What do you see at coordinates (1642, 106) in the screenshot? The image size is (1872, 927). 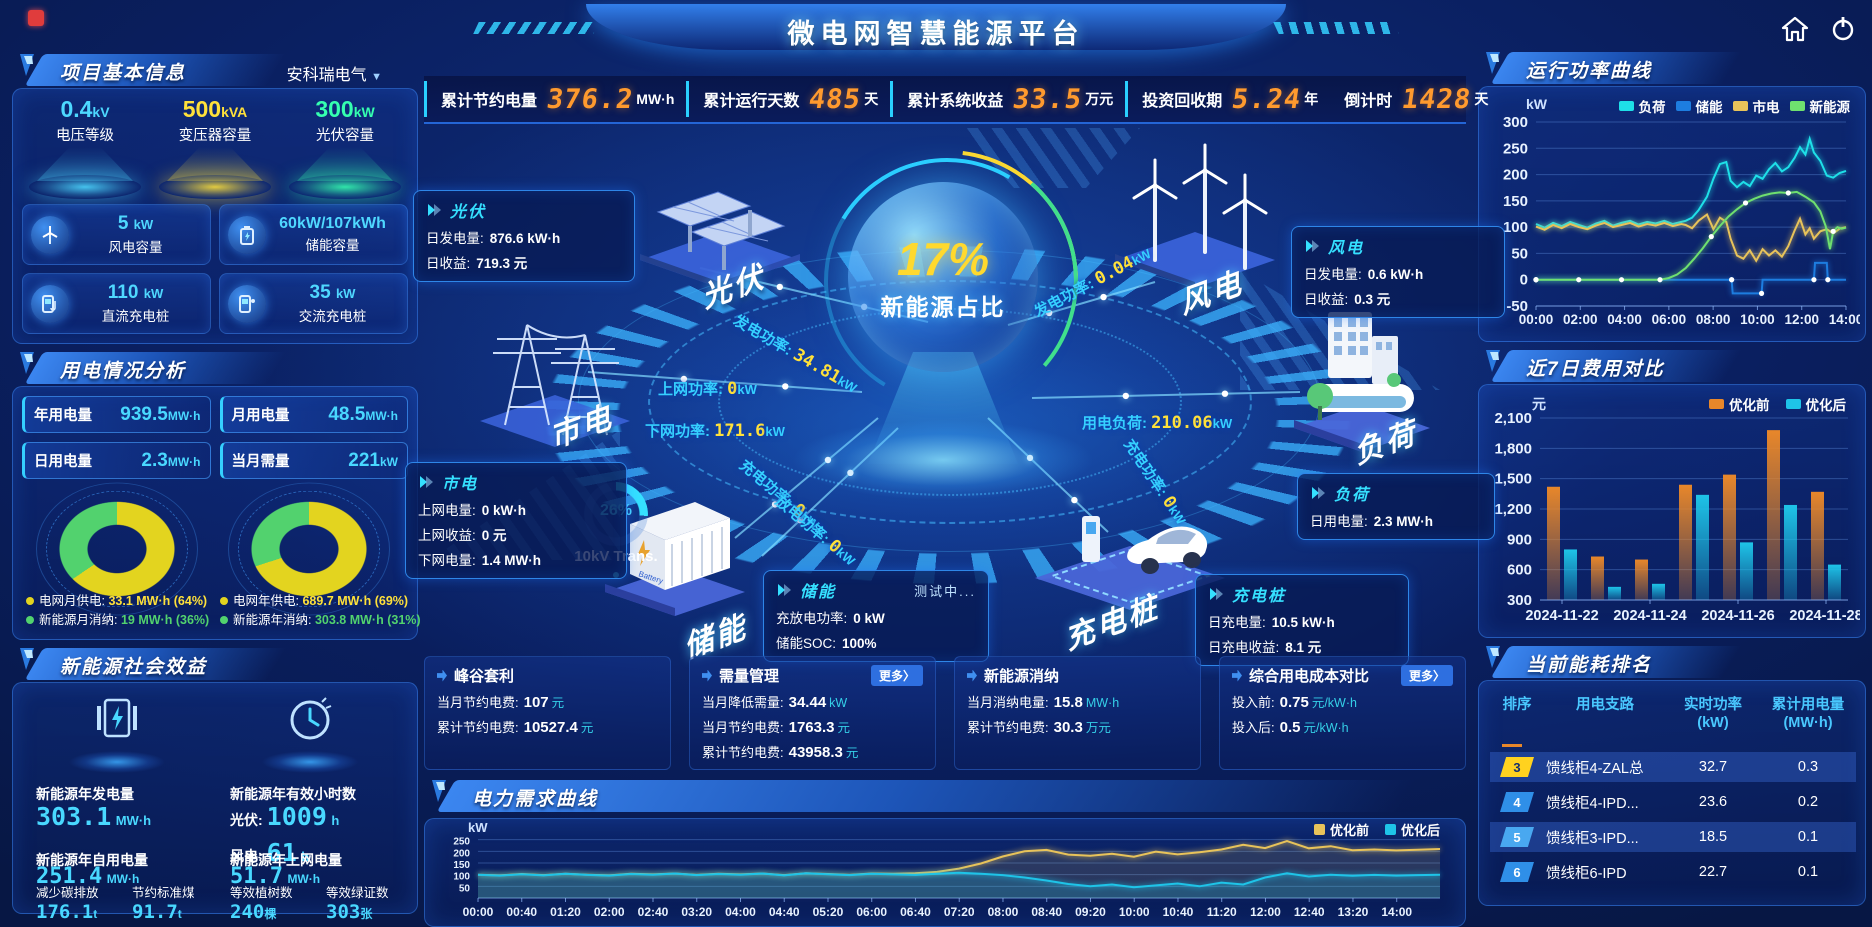 I see `legend-item-负荷: 负荷` at bounding box center [1642, 106].